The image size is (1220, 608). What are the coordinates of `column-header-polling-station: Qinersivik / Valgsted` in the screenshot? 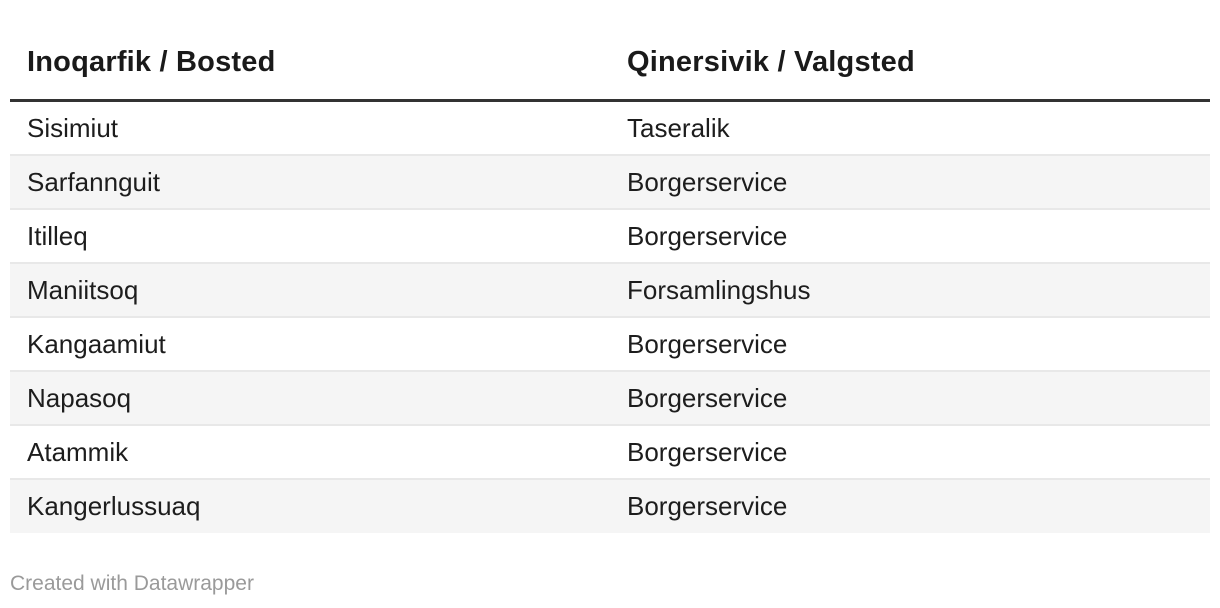 It's located at (910, 51).